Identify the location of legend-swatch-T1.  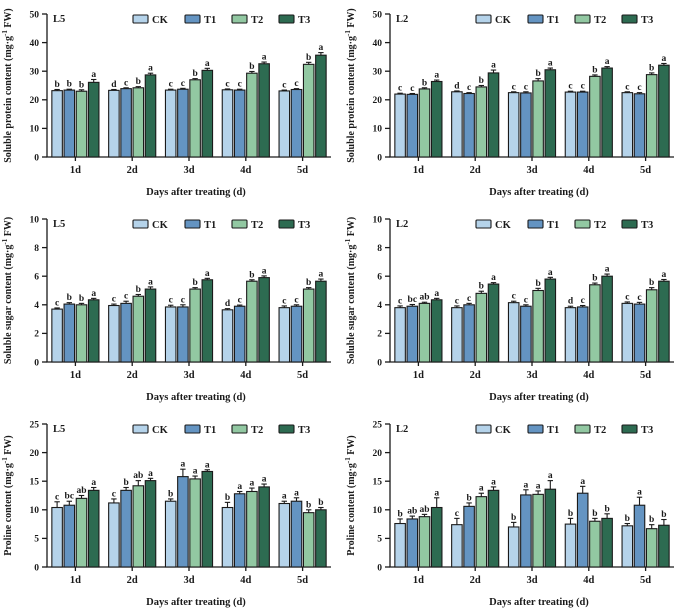
(535, 19).